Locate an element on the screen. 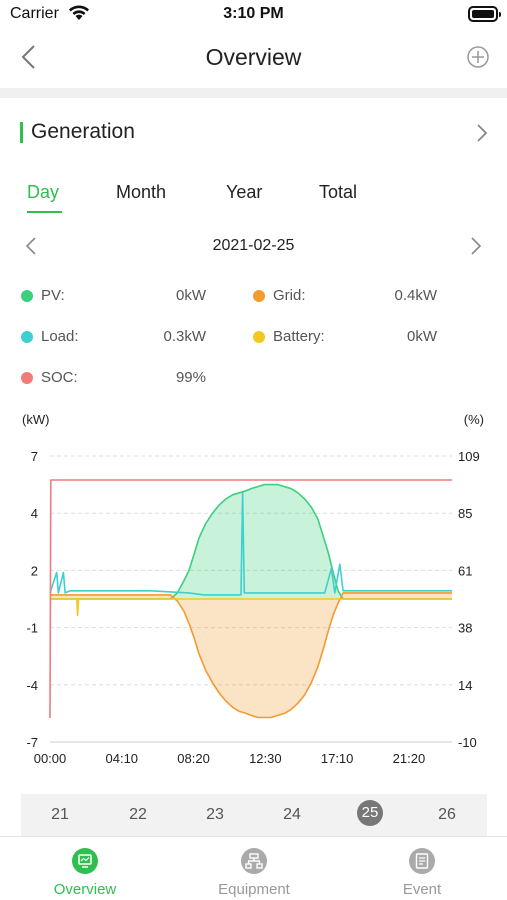  x-tick-label: 17:10 is located at coordinates (337, 758).